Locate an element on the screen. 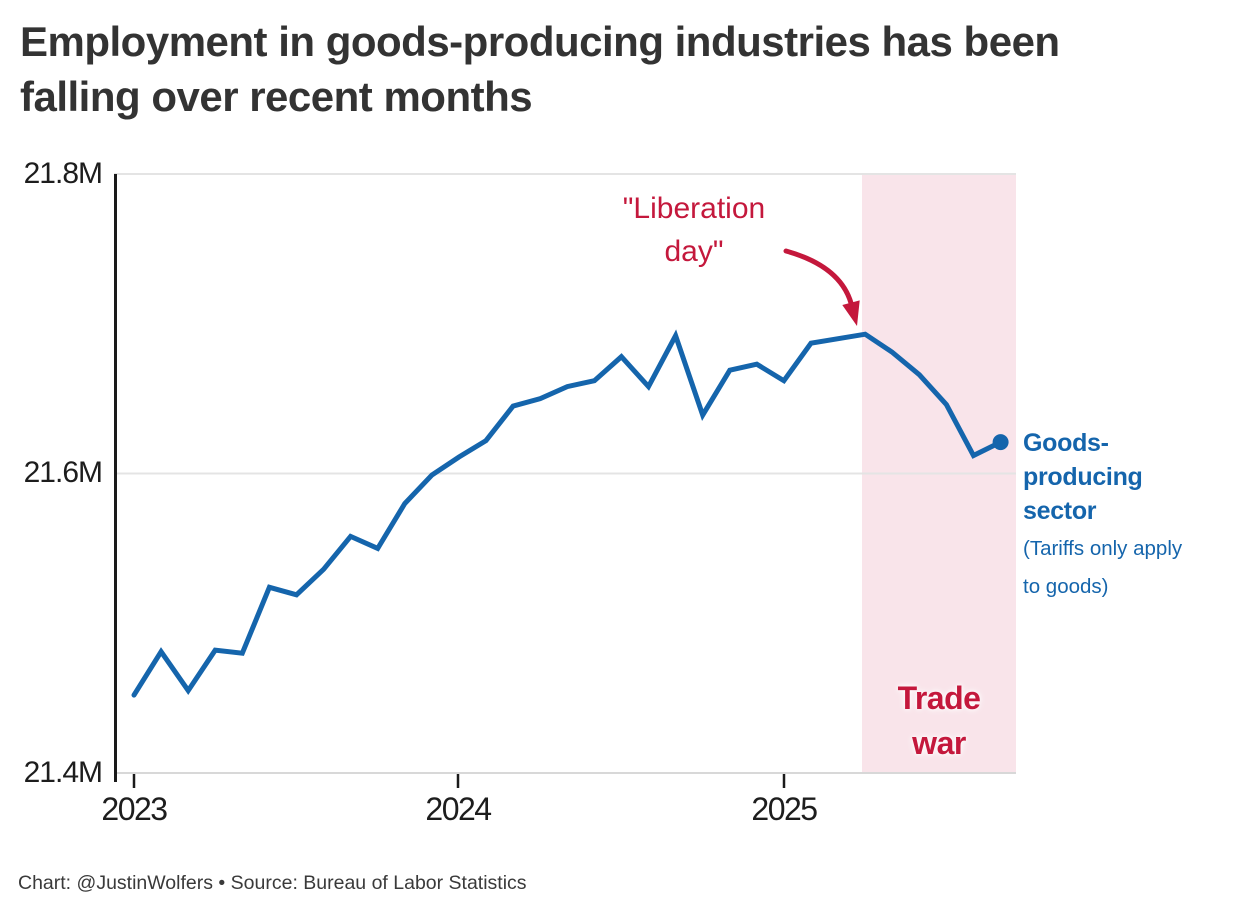 Image resolution: width=1240 pixels, height=912 pixels. chart-title-line-2: falling over recent months is located at coordinates (276, 96).